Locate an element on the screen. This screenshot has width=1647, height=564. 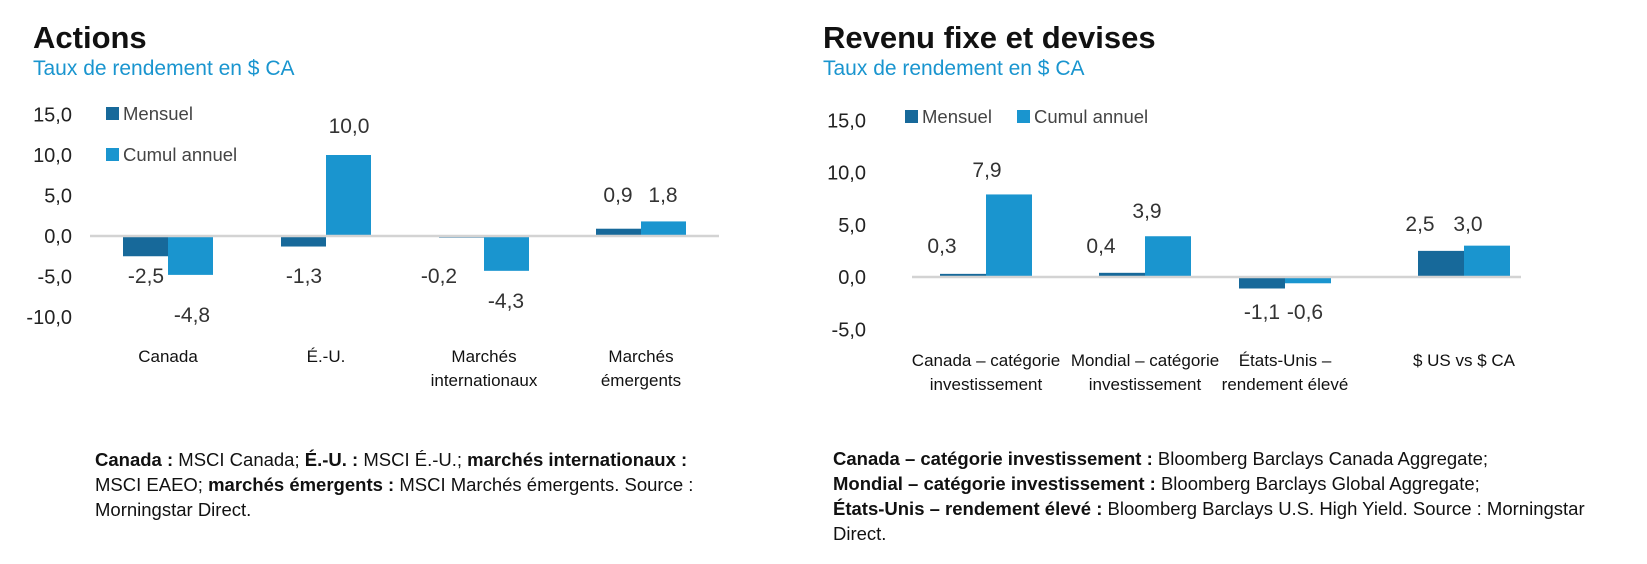
data-label: -0,2 is located at coordinates (439, 276).